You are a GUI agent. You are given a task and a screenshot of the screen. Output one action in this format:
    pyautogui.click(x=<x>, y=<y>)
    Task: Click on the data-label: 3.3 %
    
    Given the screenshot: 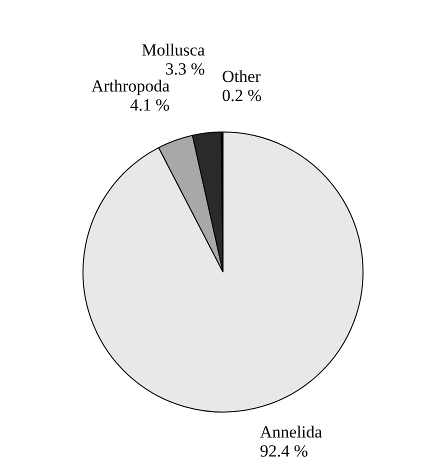 What is the action you would take?
    pyautogui.click(x=185, y=68)
    